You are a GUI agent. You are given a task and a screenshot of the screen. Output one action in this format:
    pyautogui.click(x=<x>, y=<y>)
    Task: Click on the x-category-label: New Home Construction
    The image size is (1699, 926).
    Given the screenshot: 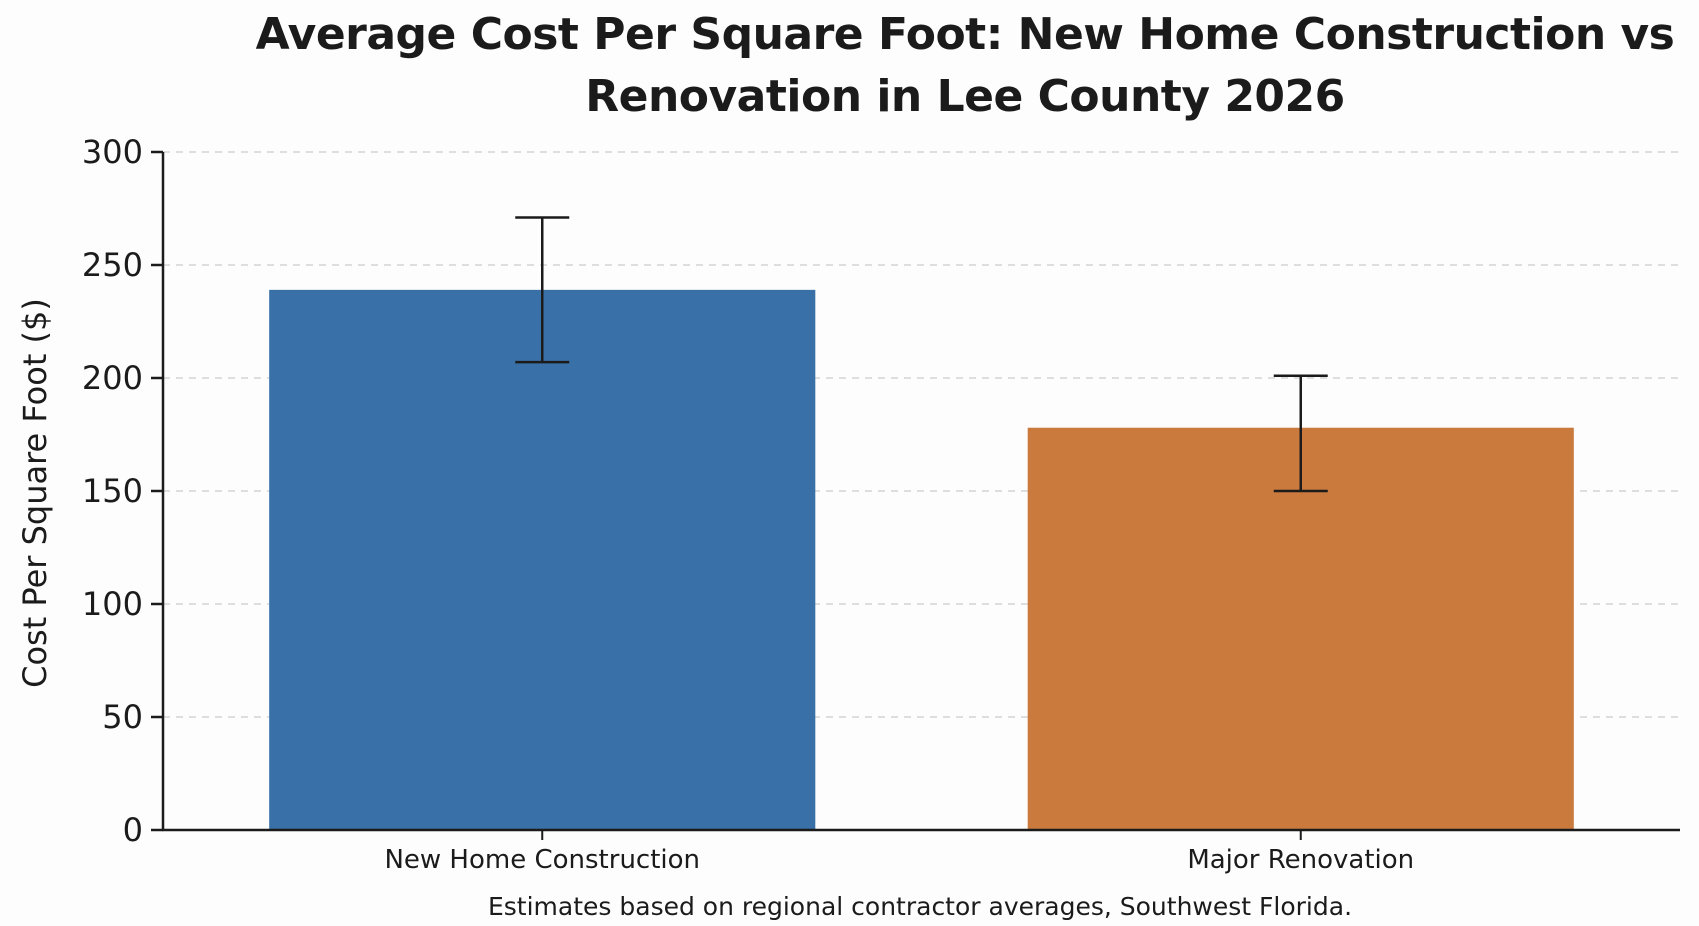 What is the action you would take?
    pyautogui.click(x=542, y=860)
    